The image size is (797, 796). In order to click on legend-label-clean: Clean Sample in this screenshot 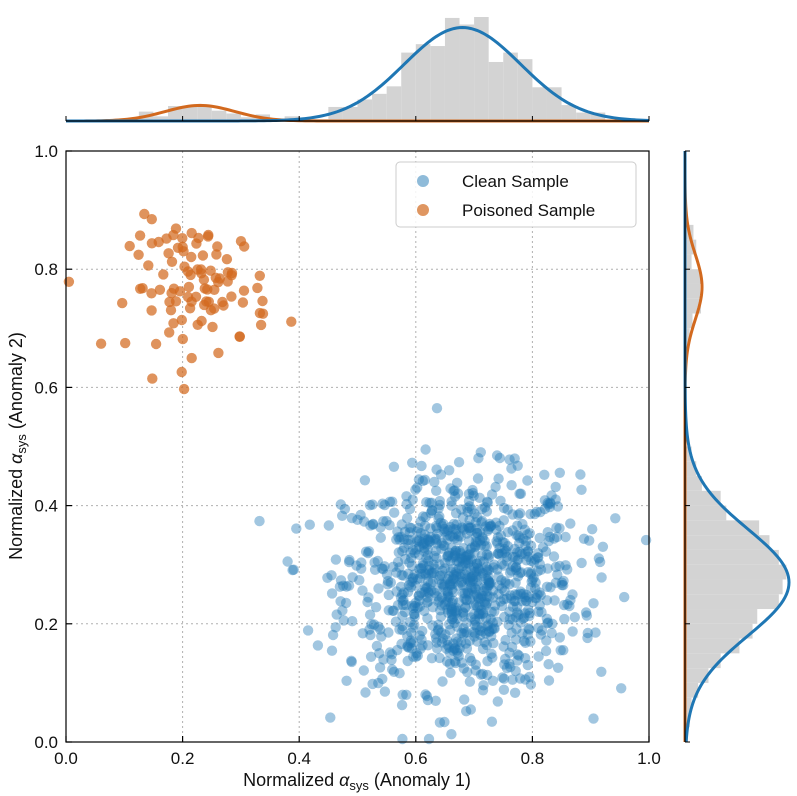, I will do `click(515, 181)`.